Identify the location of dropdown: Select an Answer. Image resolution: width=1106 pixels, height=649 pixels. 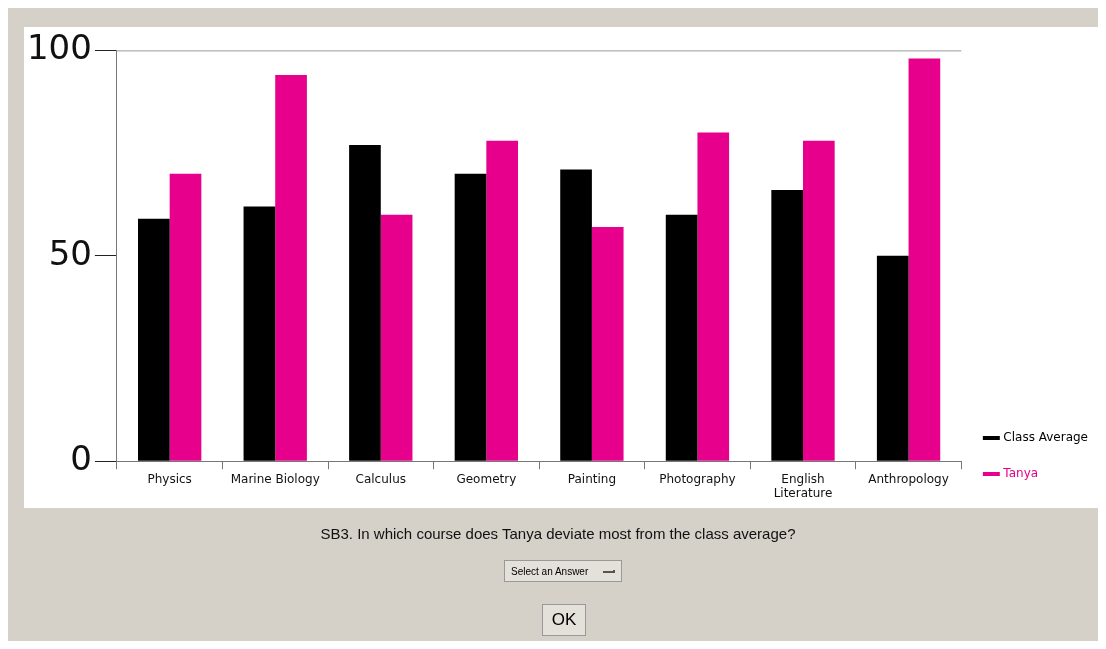
(563, 571).